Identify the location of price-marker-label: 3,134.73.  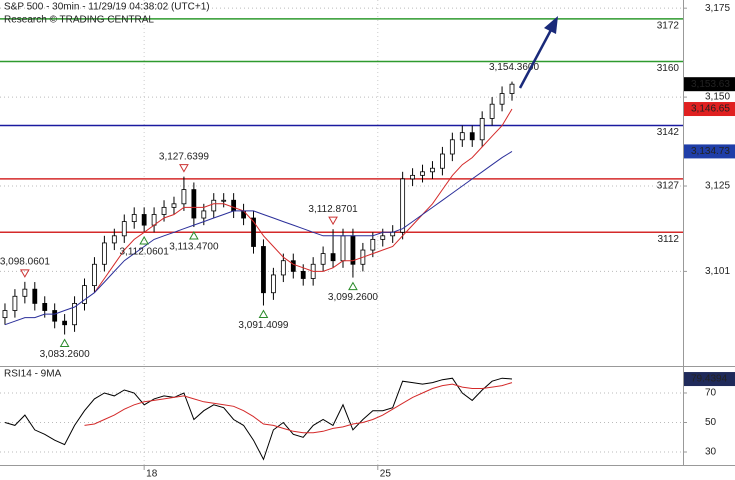
(710, 151).